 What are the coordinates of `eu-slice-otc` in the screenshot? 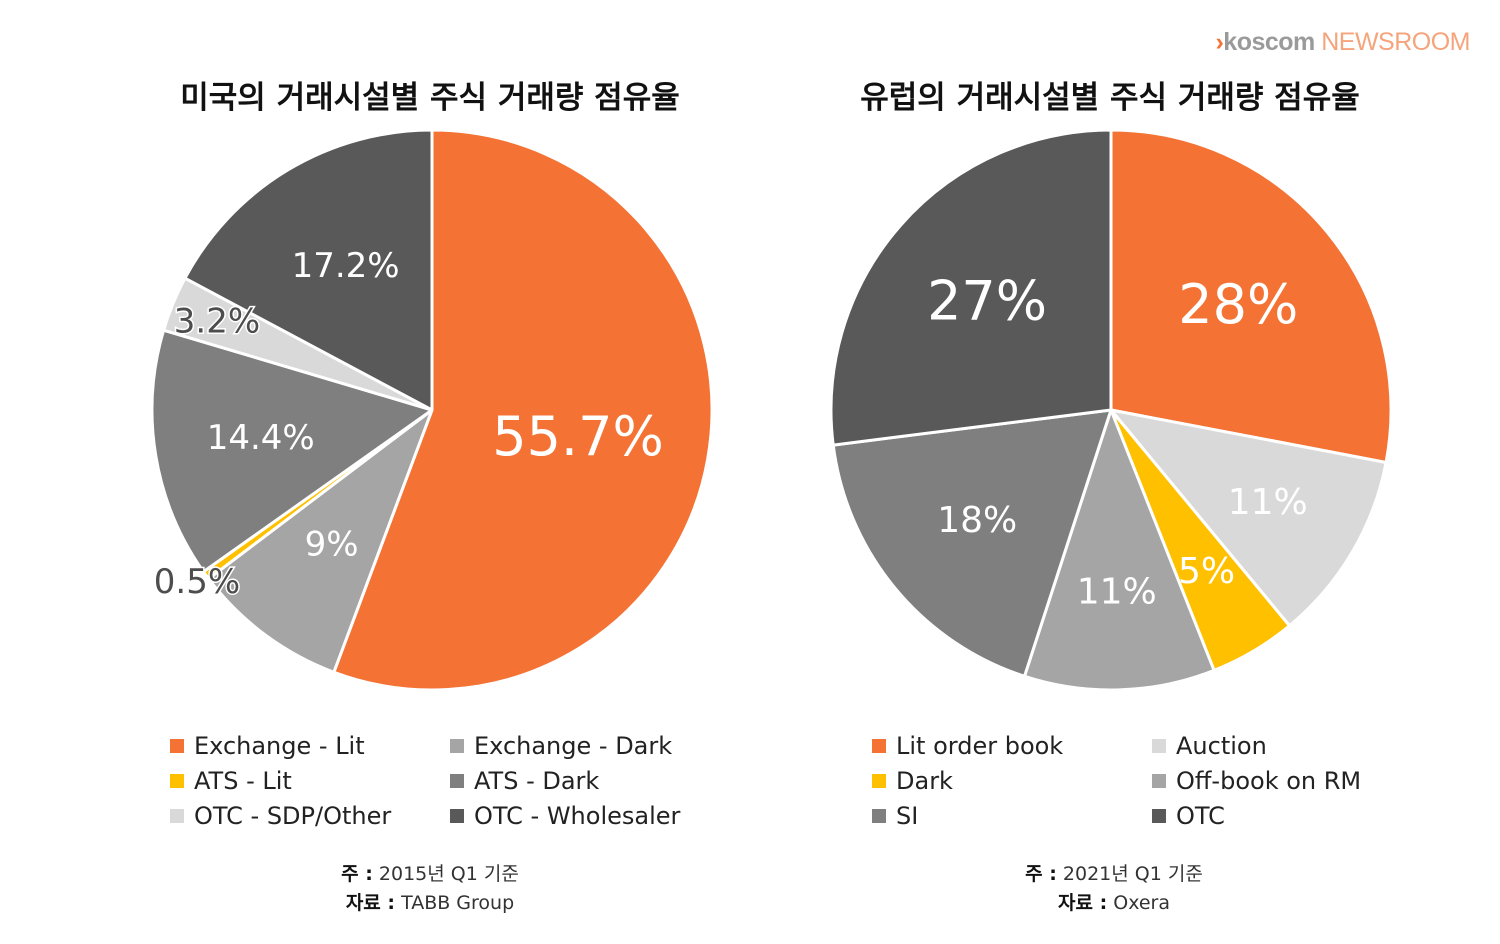 It's located at (971, 287).